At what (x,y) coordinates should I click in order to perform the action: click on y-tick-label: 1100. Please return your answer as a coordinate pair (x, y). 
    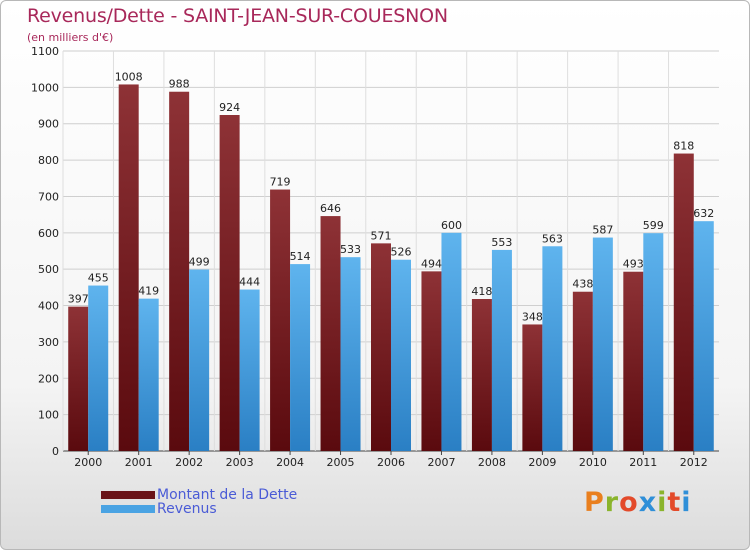
    Looking at the image, I should click on (45, 51).